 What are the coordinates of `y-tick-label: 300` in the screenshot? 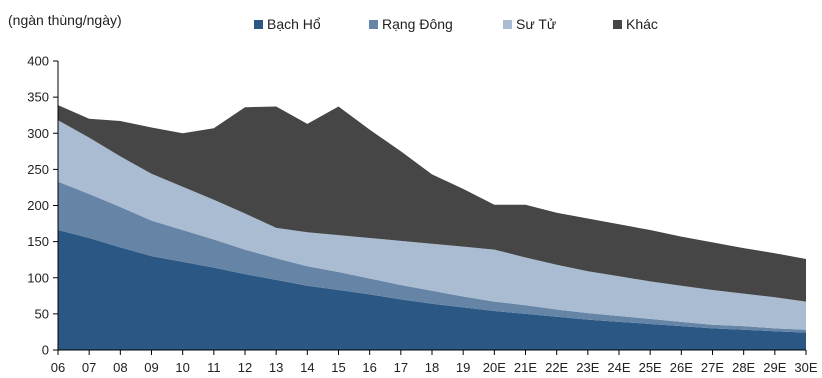 It's located at (38, 133).